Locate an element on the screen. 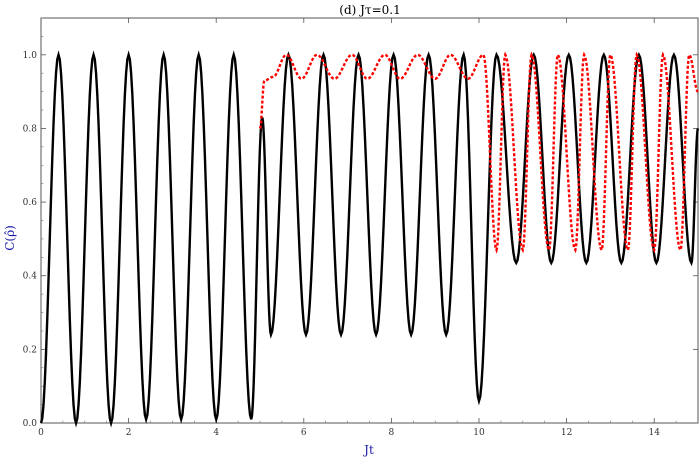 This screenshot has height=460, width=700. y-tick-label: 0.6 is located at coordinates (30, 203).